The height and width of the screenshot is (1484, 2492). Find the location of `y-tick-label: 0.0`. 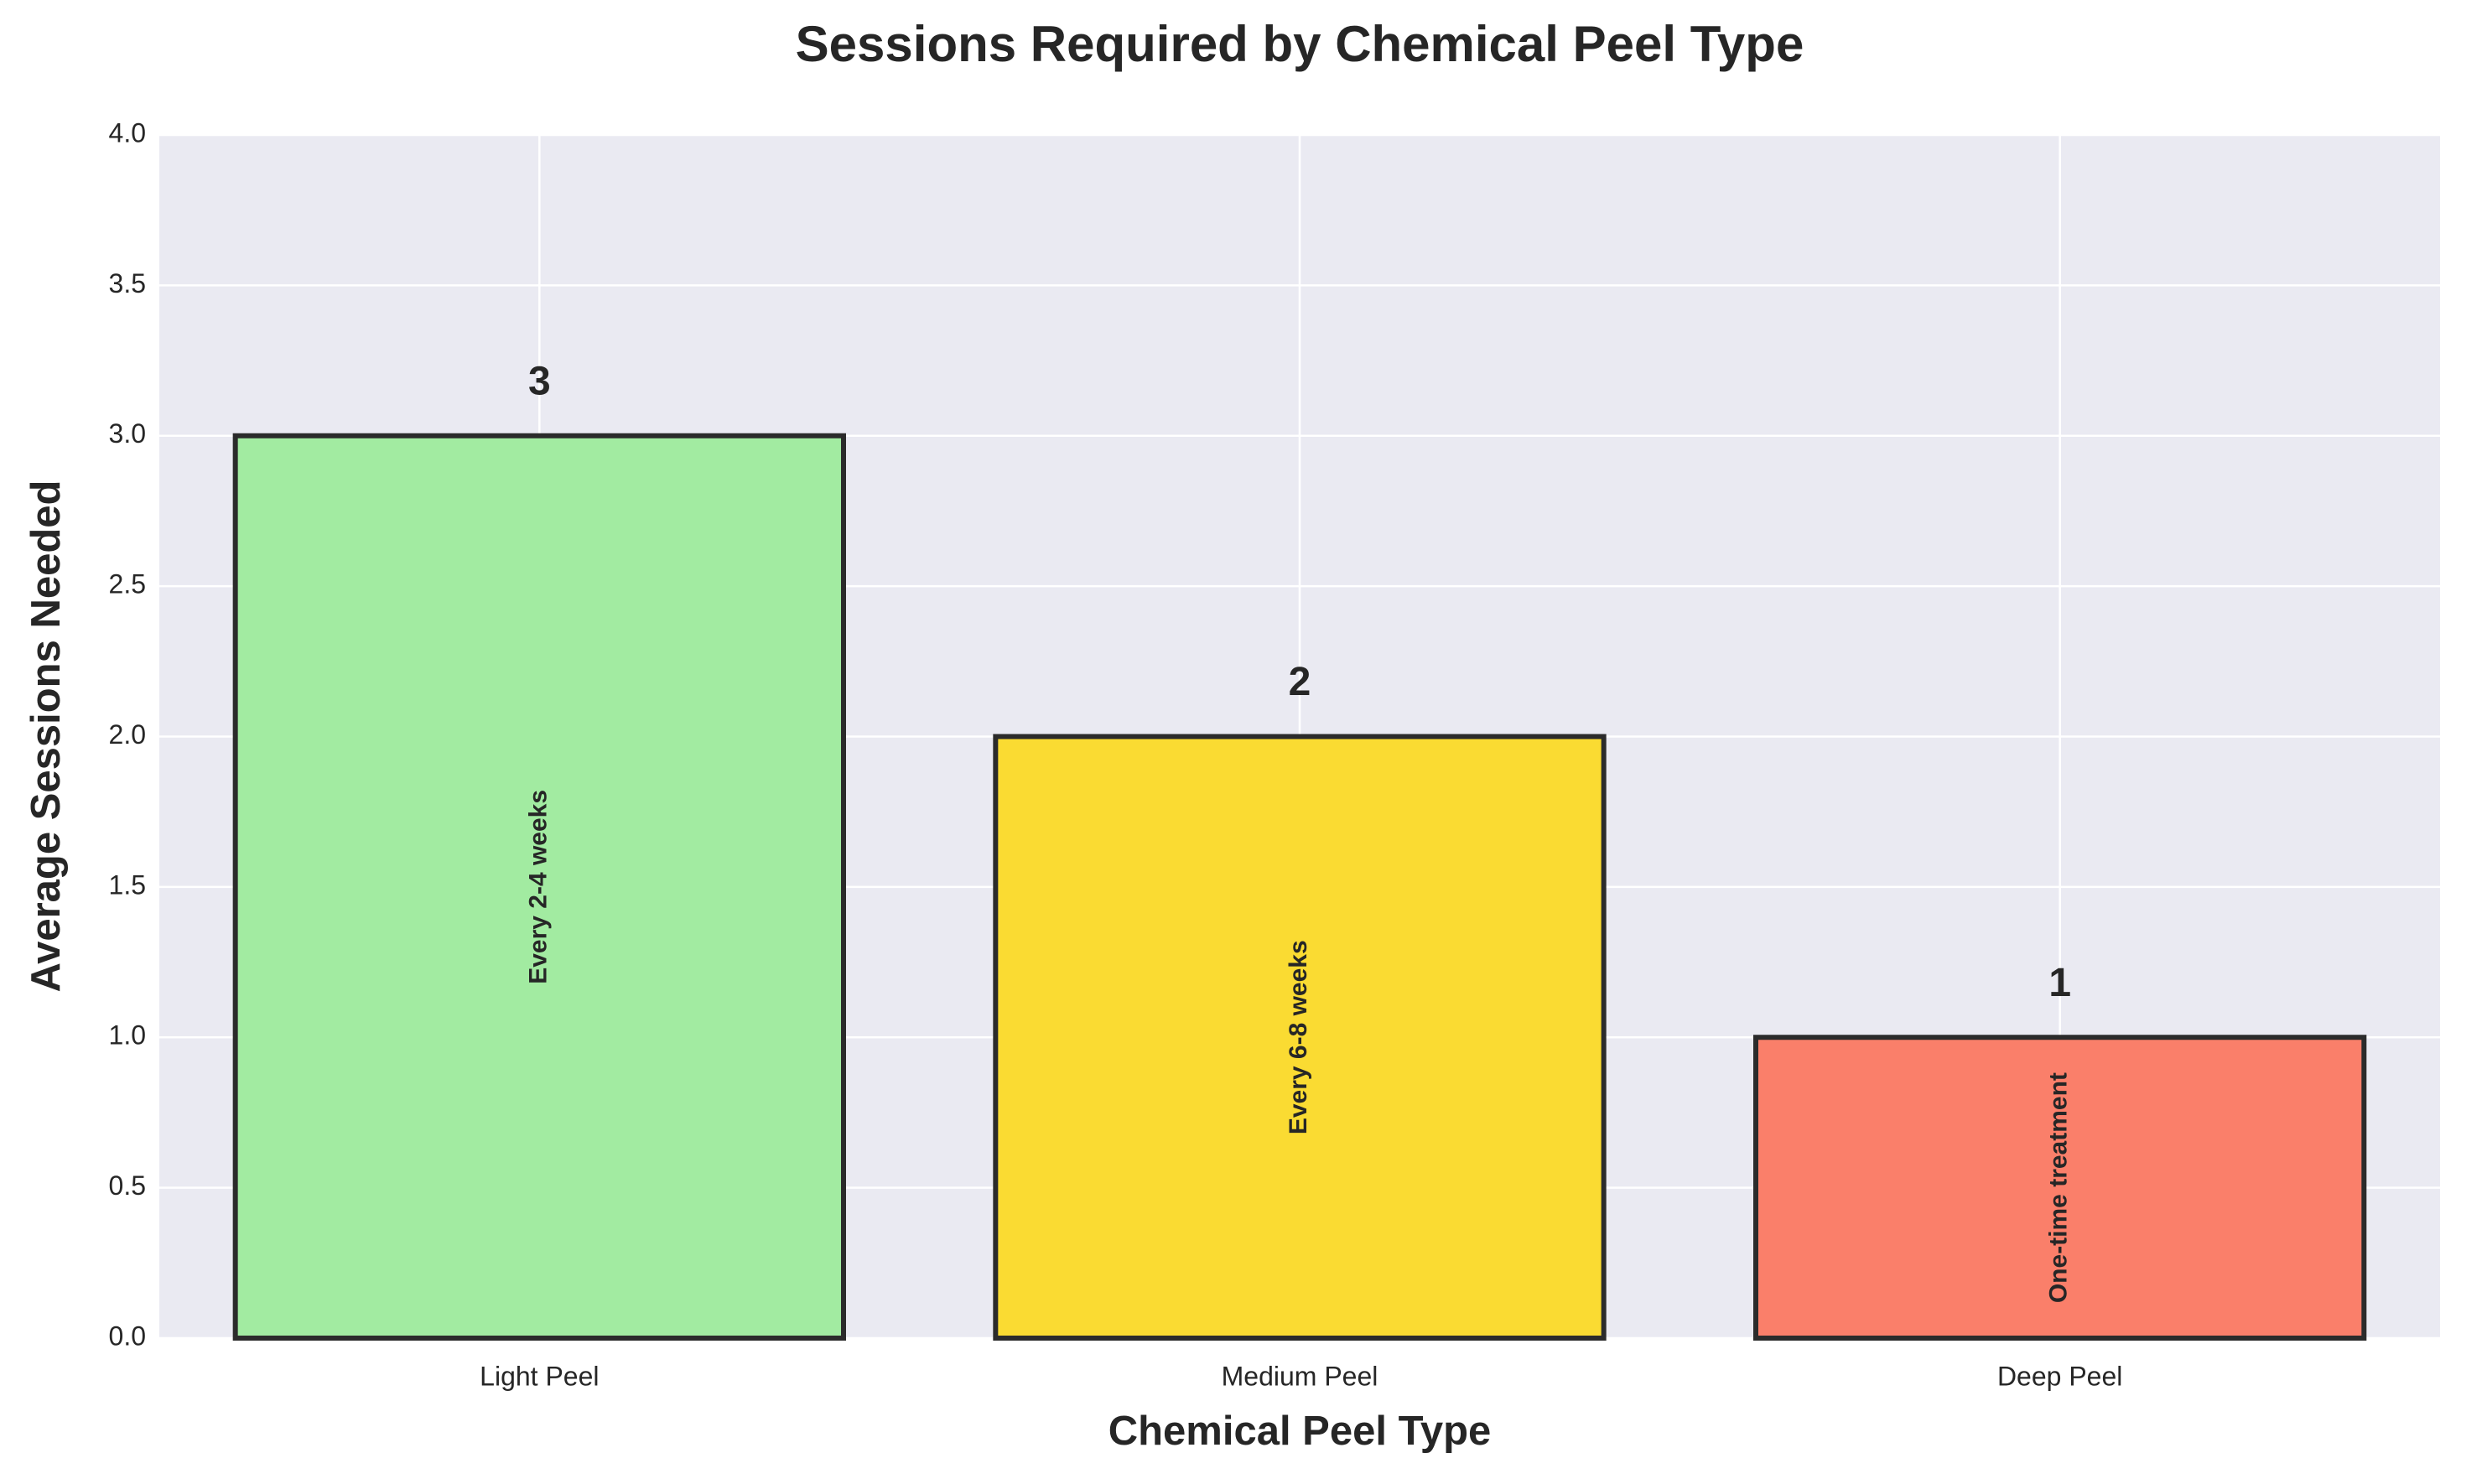

y-tick-label: 0.0 is located at coordinates (127, 1336).